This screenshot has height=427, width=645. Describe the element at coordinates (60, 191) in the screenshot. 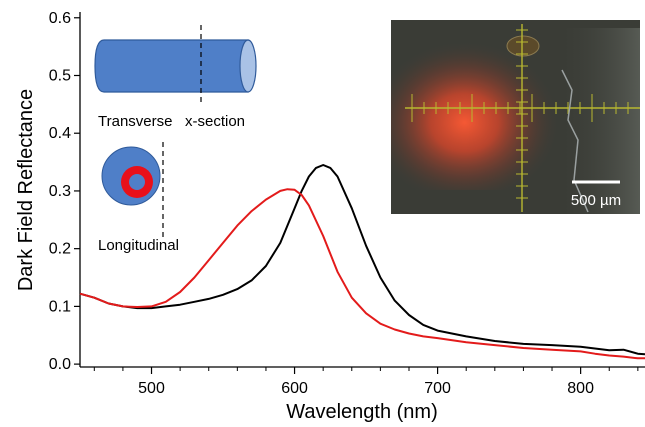

I see `y-tick-label: 0.3` at that location.